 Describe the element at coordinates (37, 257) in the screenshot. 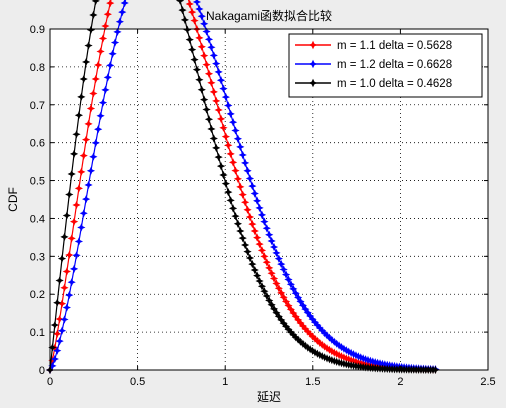

I see `y-tick-label: 0.3` at that location.